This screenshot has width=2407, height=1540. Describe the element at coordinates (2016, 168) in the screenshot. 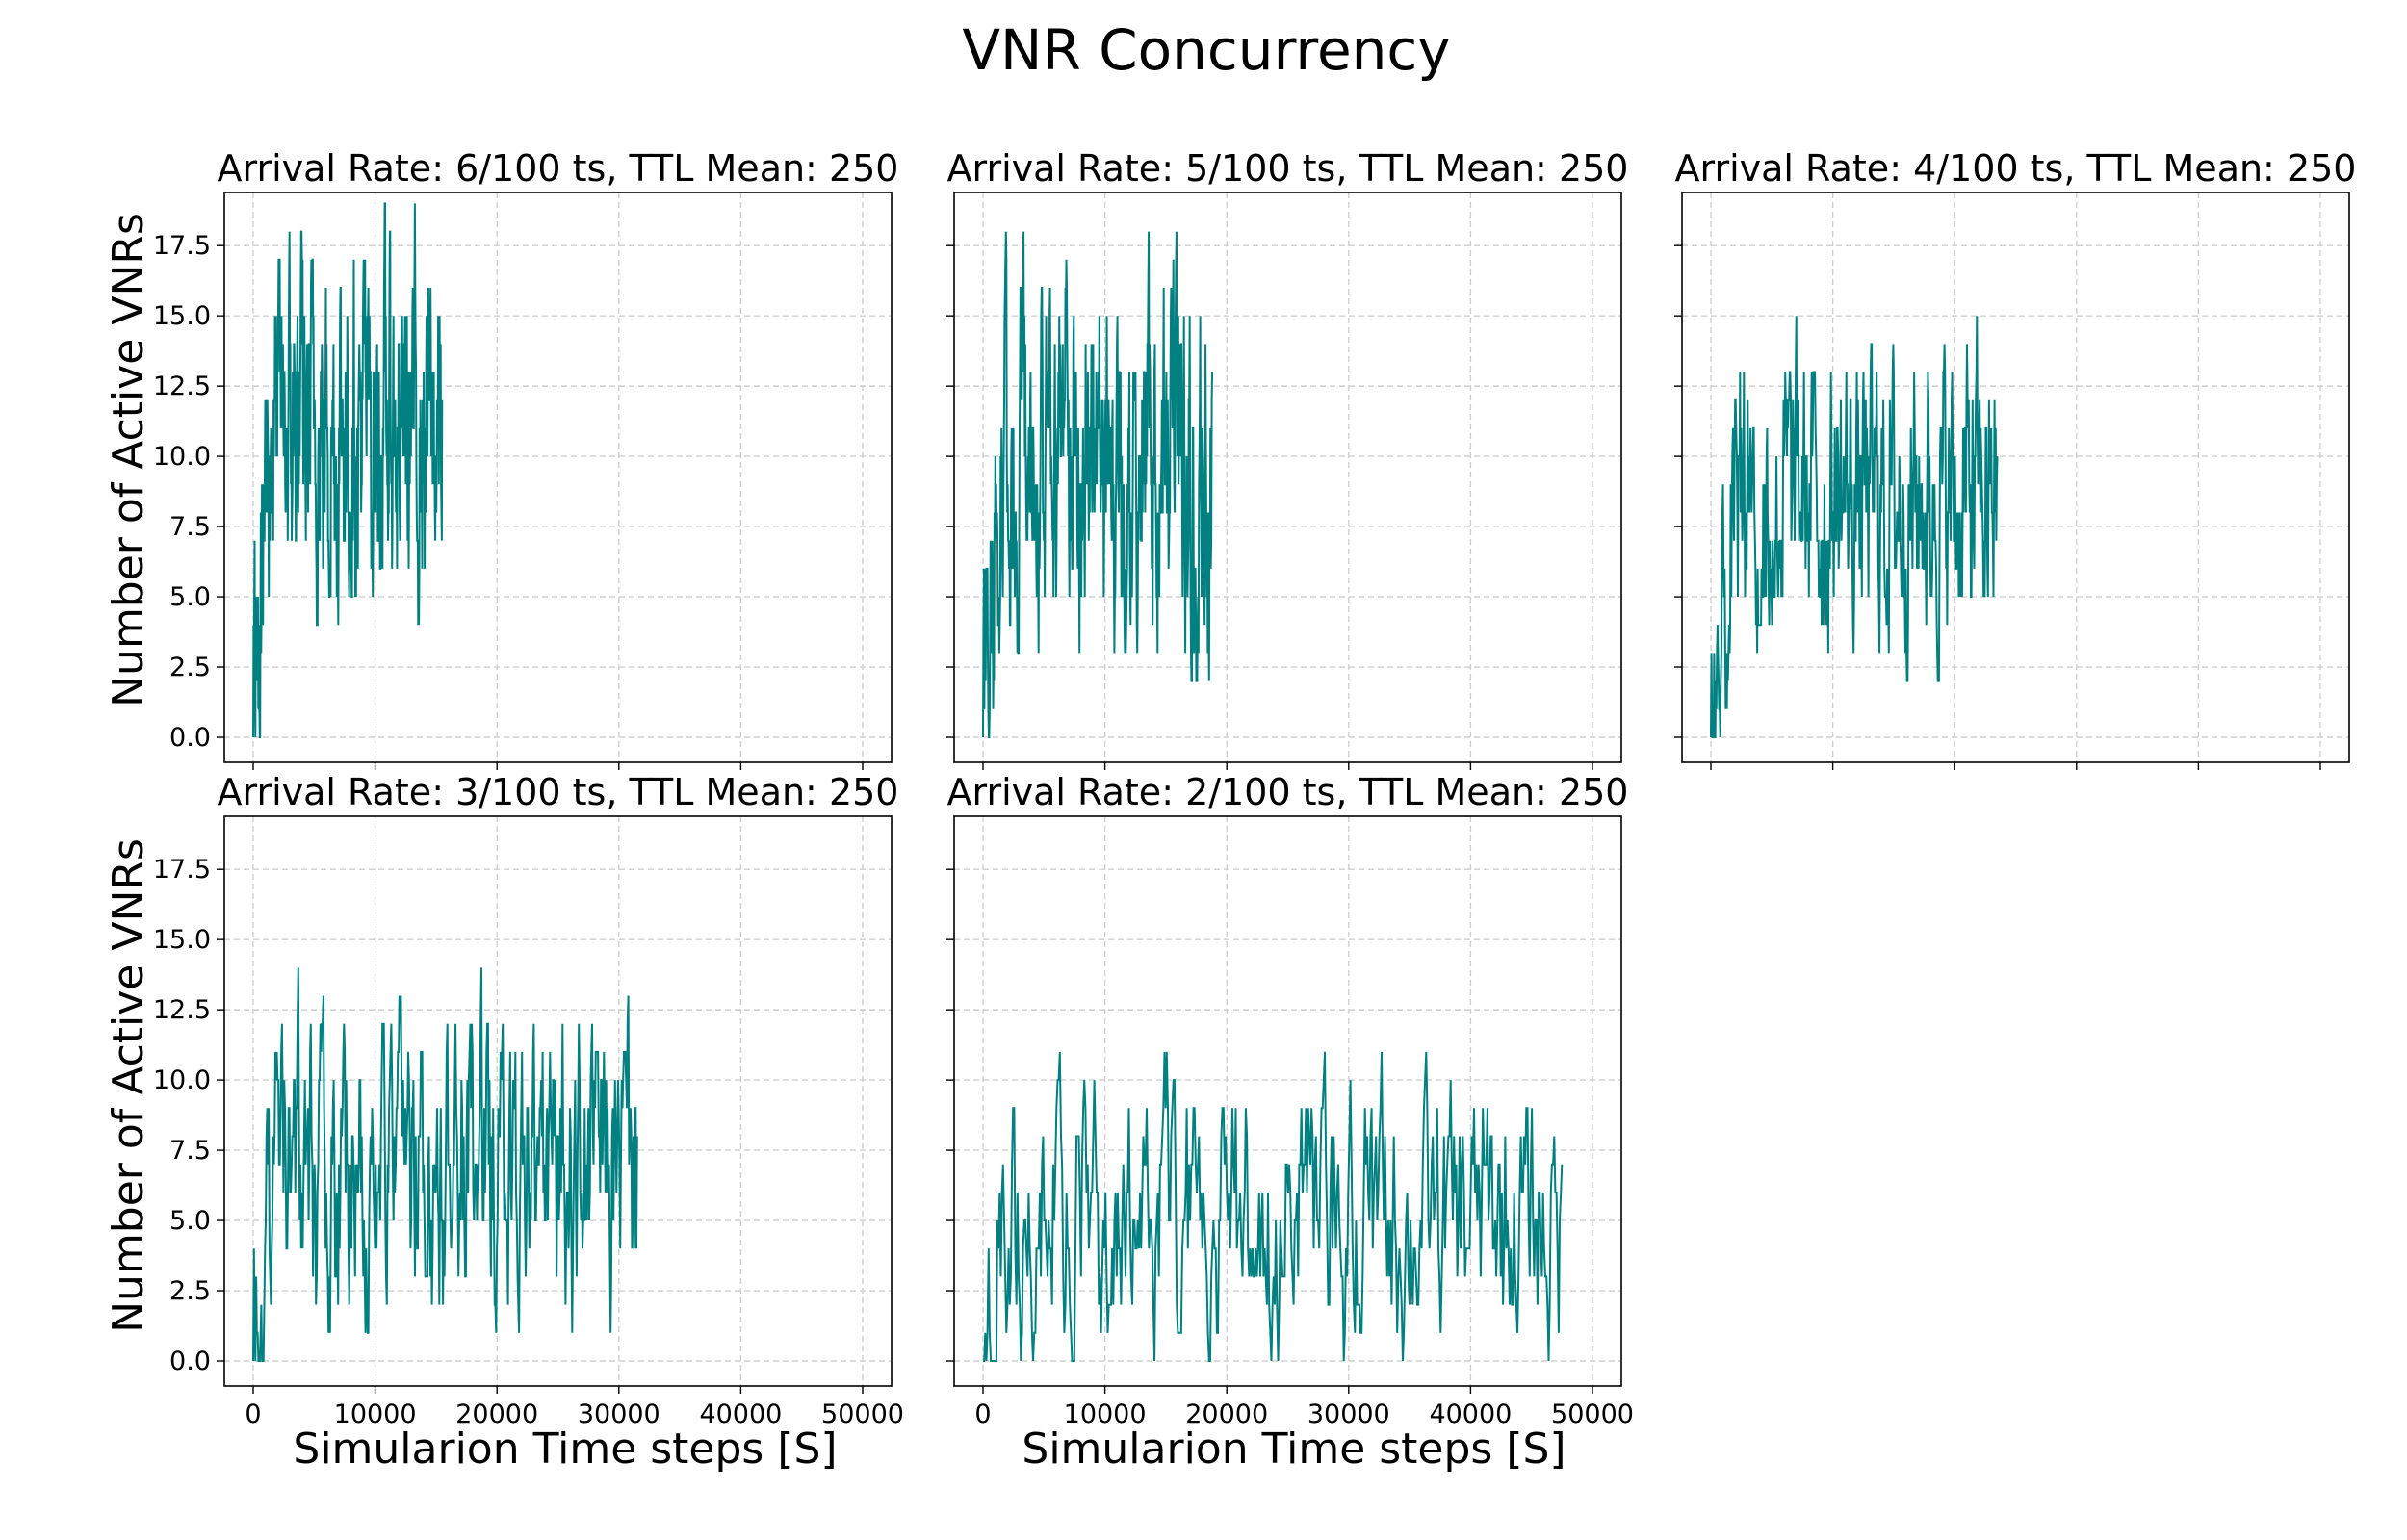

I see `subplot-title: Arrival Rate: 4/100 ts, TTL Mean: 250` at that location.